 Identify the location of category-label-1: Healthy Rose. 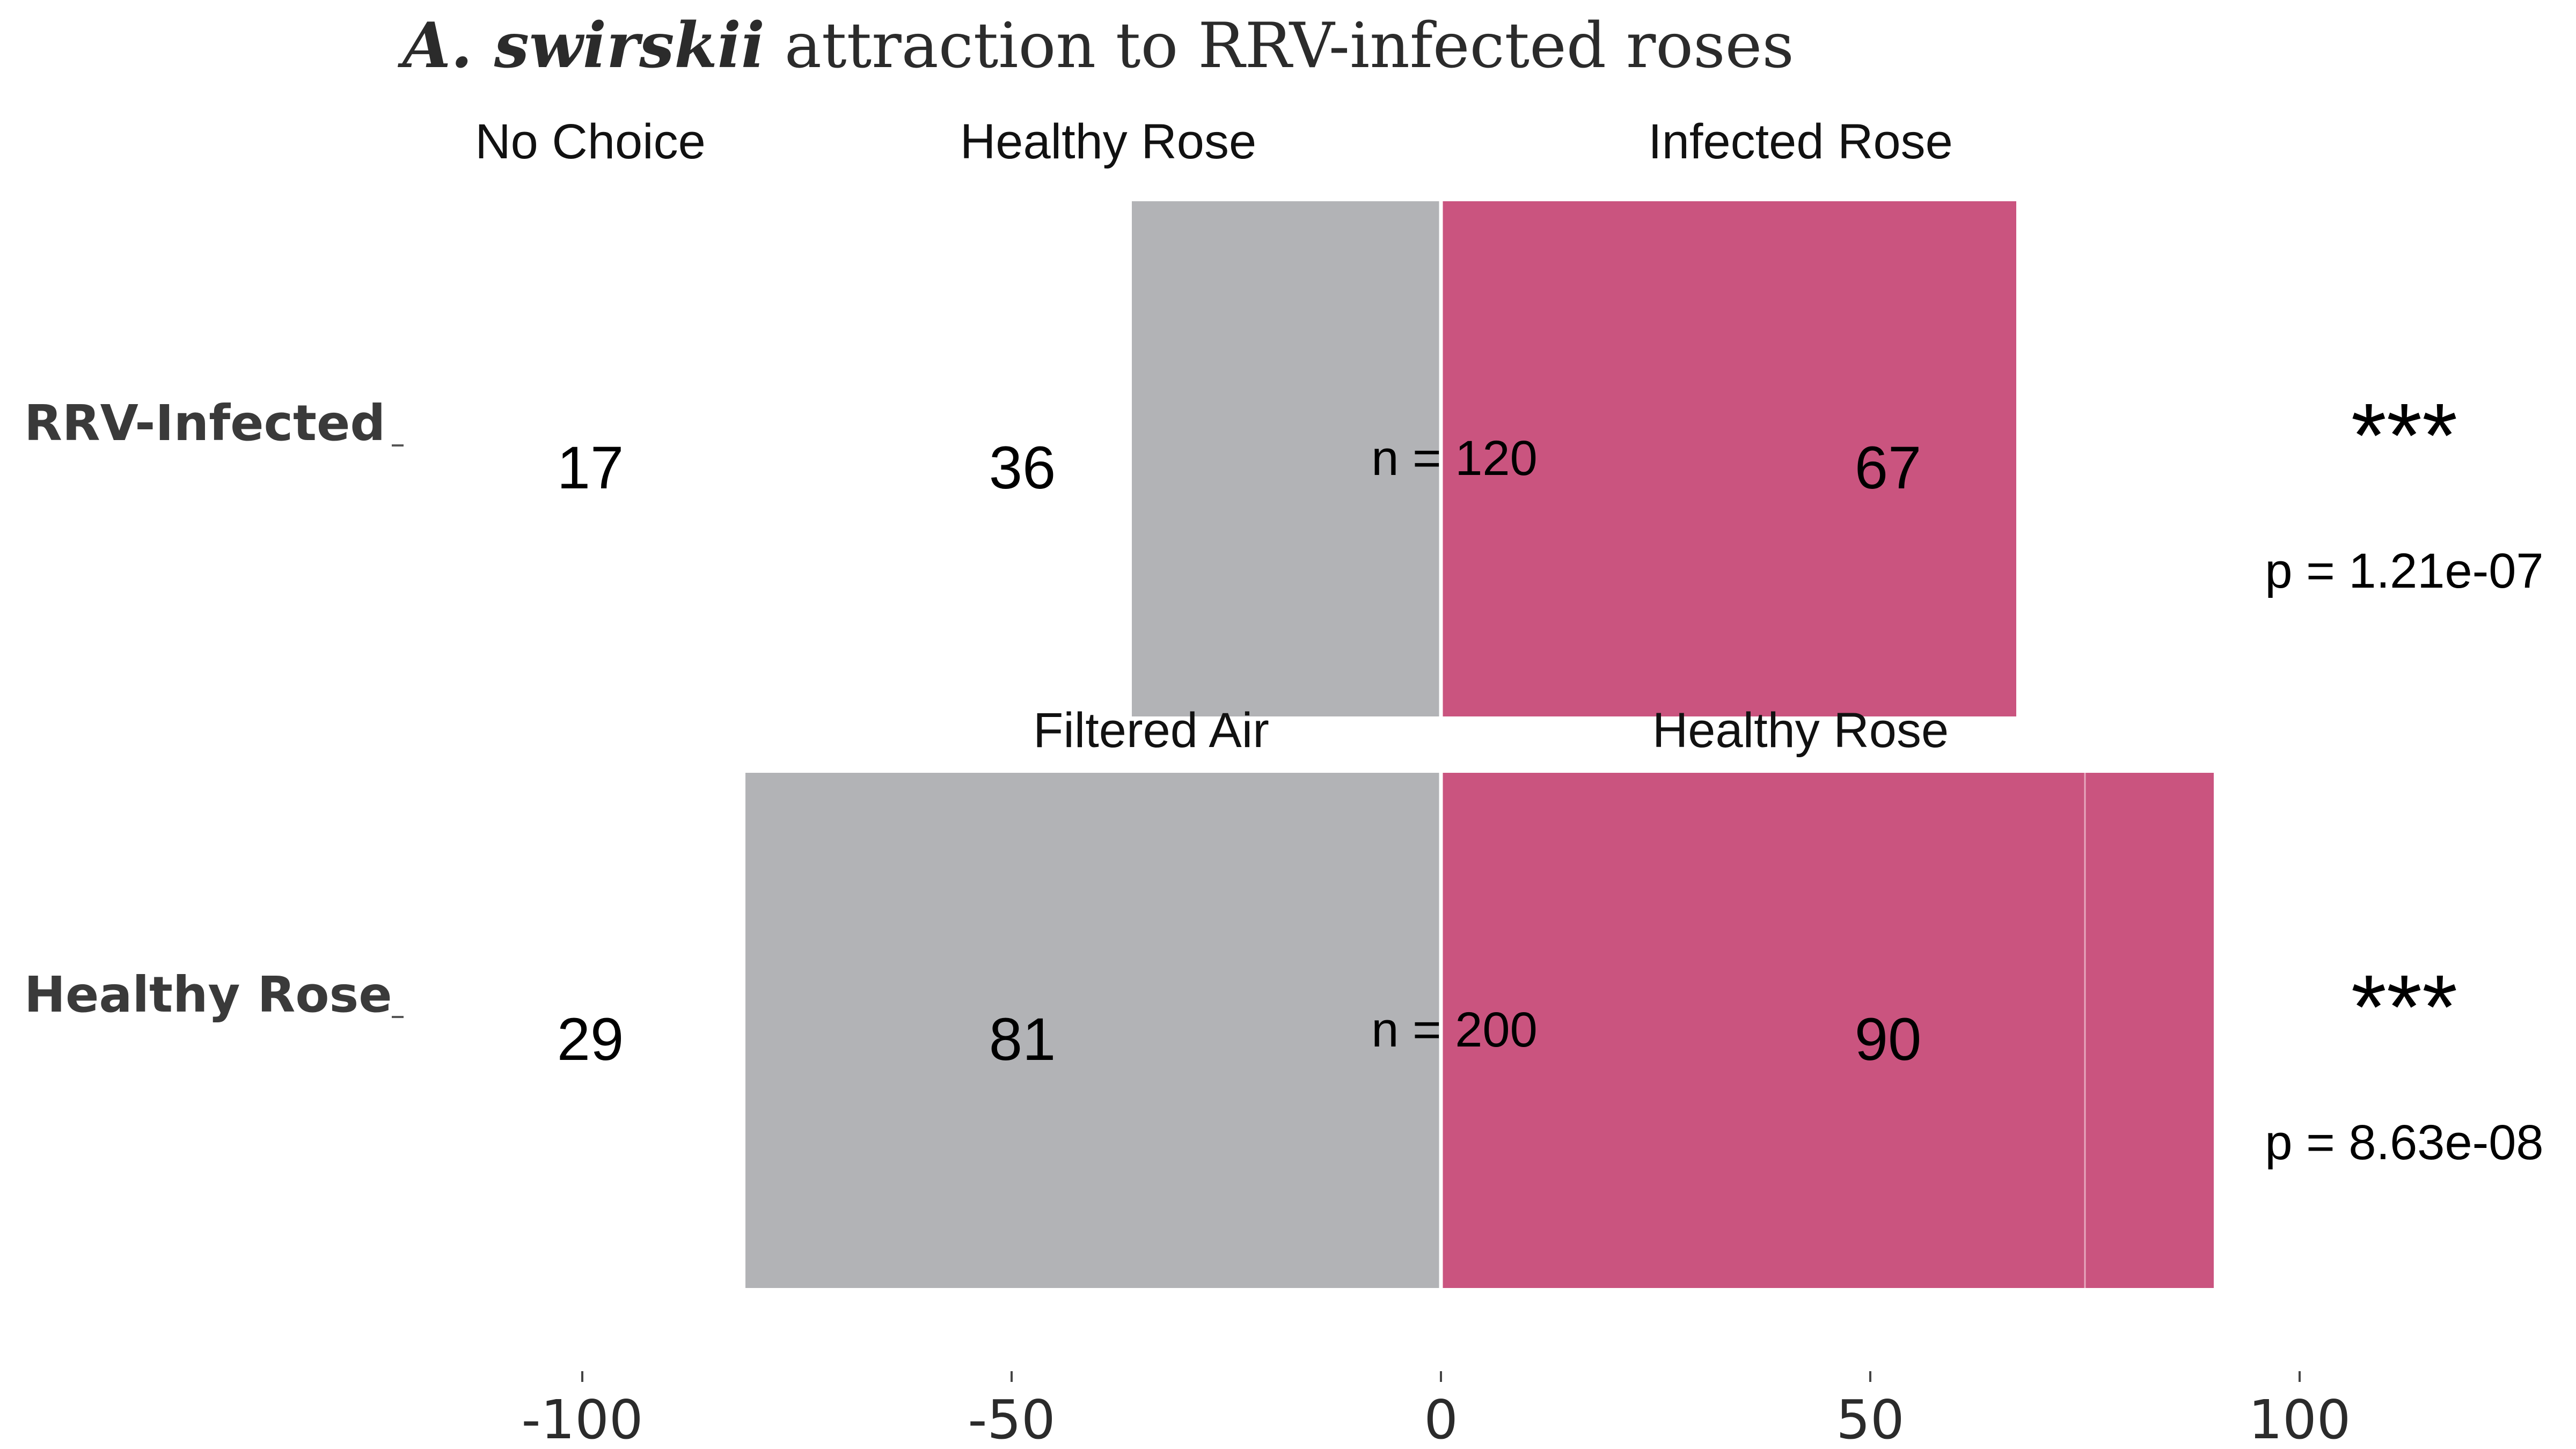
(208, 994).